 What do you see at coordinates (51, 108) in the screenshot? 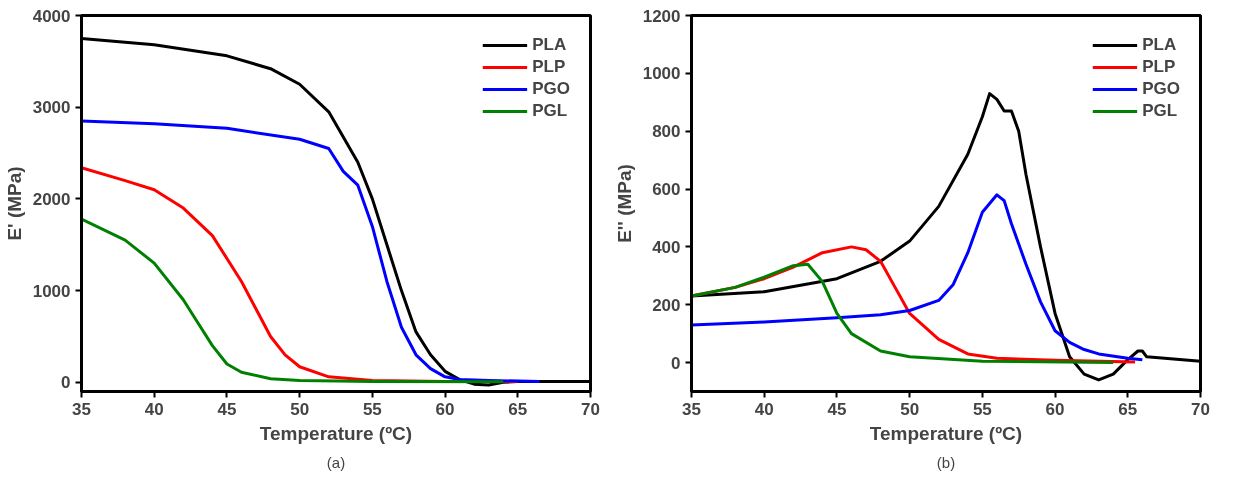
I see `y-tick-label: 3000` at bounding box center [51, 108].